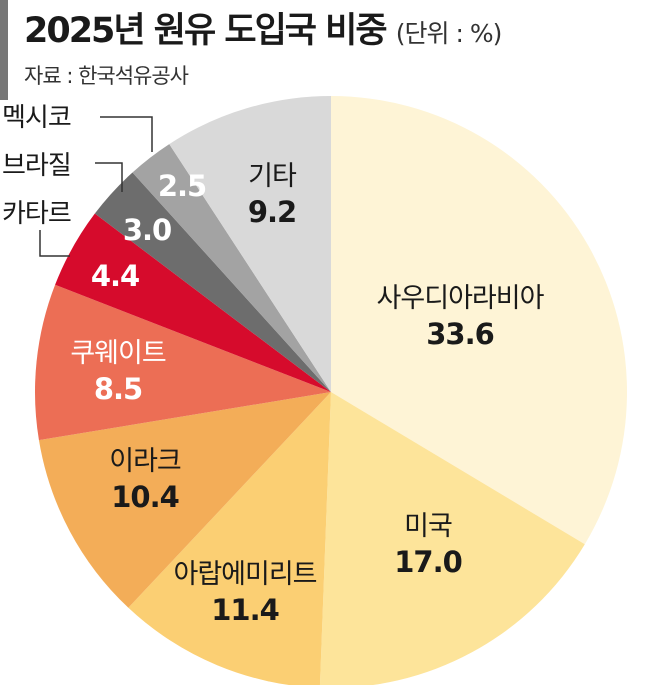 This screenshot has height=685, width=661. What do you see at coordinates (245, 574) in the screenshot?
I see `category-label: 아랍에미리트` at bounding box center [245, 574].